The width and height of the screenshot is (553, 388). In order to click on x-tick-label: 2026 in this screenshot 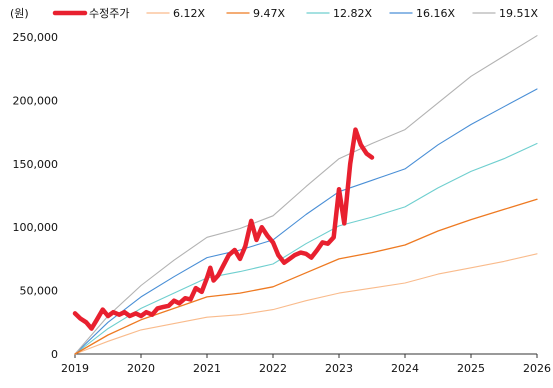, I will do `click(537, 368)`.